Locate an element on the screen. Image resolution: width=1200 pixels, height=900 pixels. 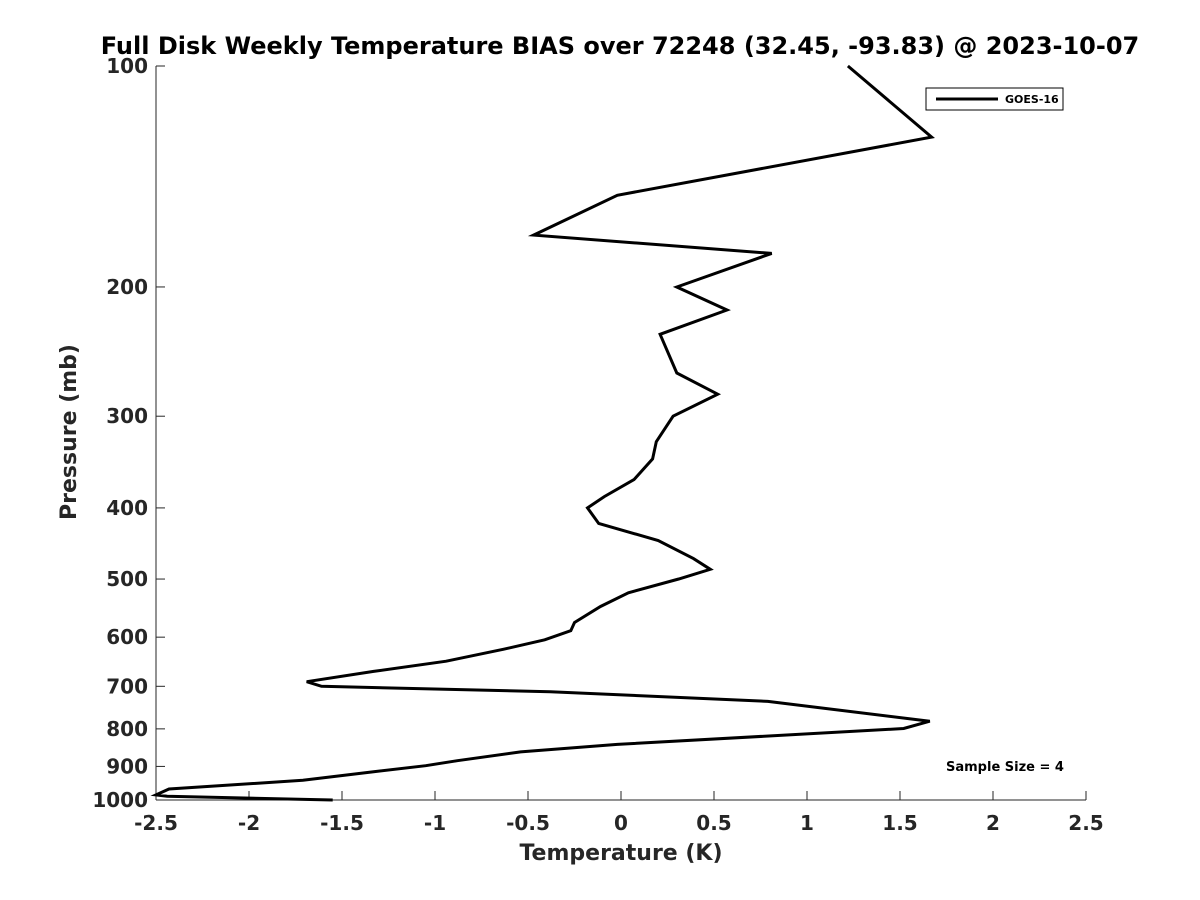
y-tick-label: 700 is located at coordinates (127, 686).